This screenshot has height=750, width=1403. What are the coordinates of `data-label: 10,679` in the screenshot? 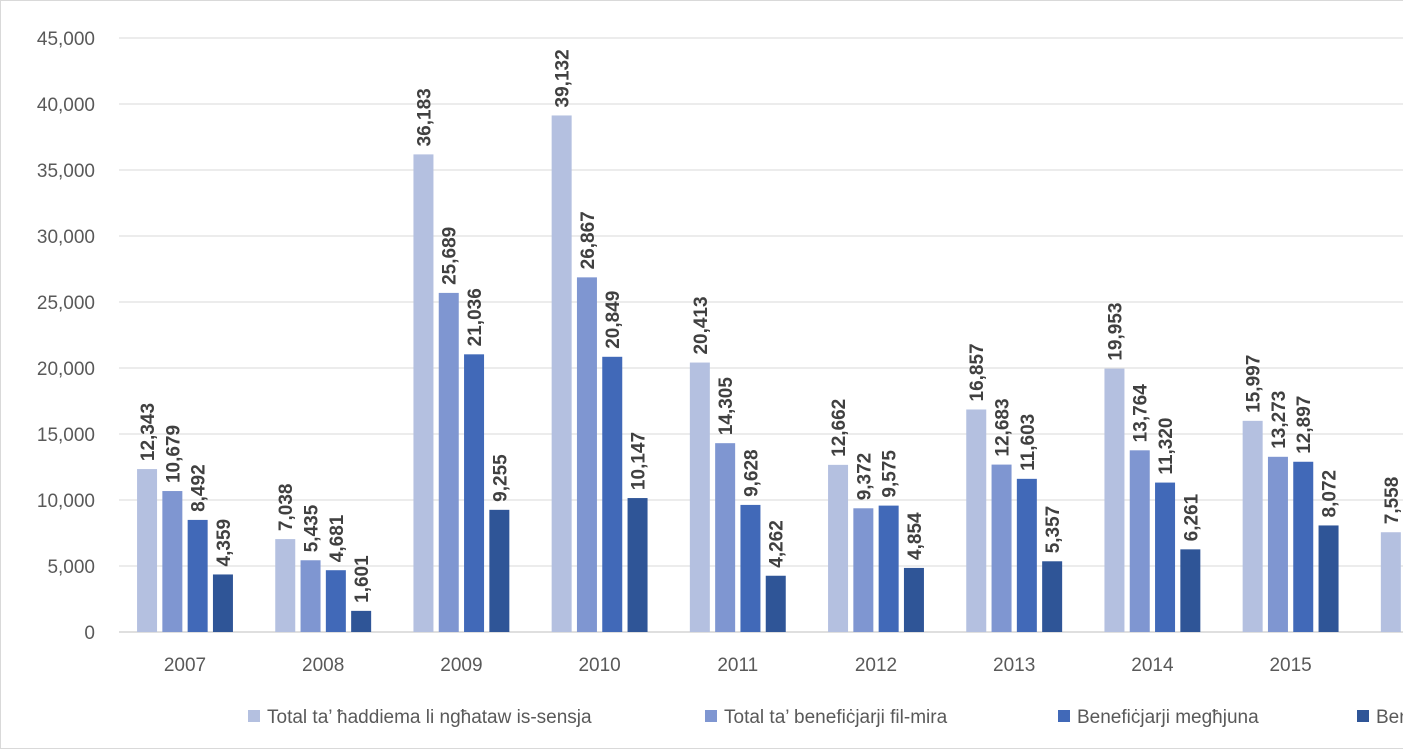 It's located at (173, 454).